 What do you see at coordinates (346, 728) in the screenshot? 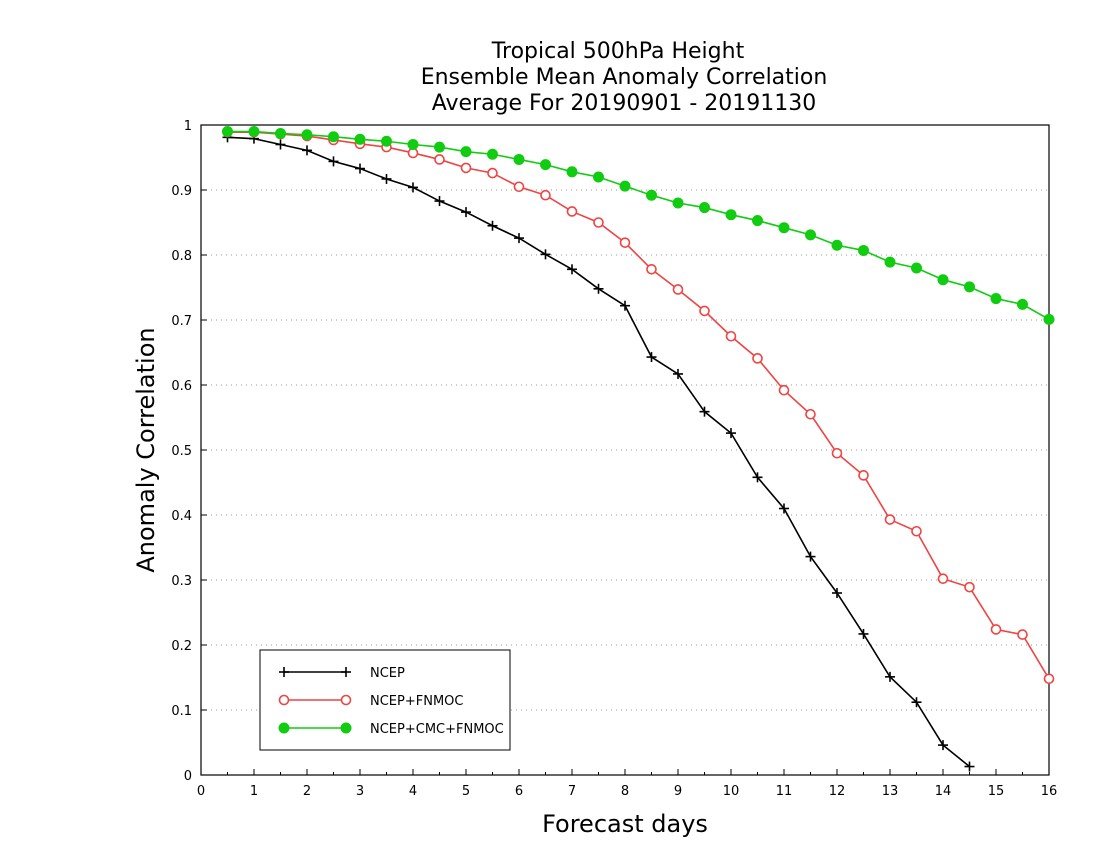
I see `legend-marker` at bounding box center [346, 728].